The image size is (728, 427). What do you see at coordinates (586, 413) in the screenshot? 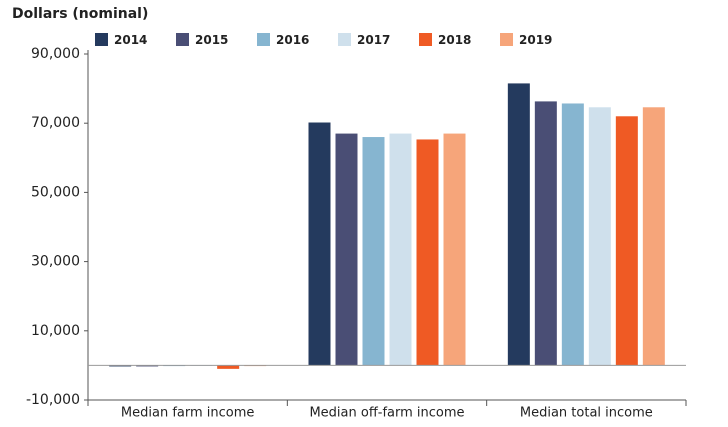
I see `x-tick-label: Median total income` at bounding box center [586, 413].